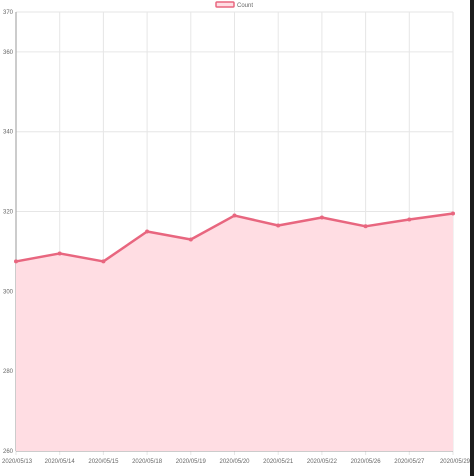 This screenshot has width=474, height=476. Describe the element at coordinates (8, 452) in the screenshot. I see `y-tick-label: 260` at that location.